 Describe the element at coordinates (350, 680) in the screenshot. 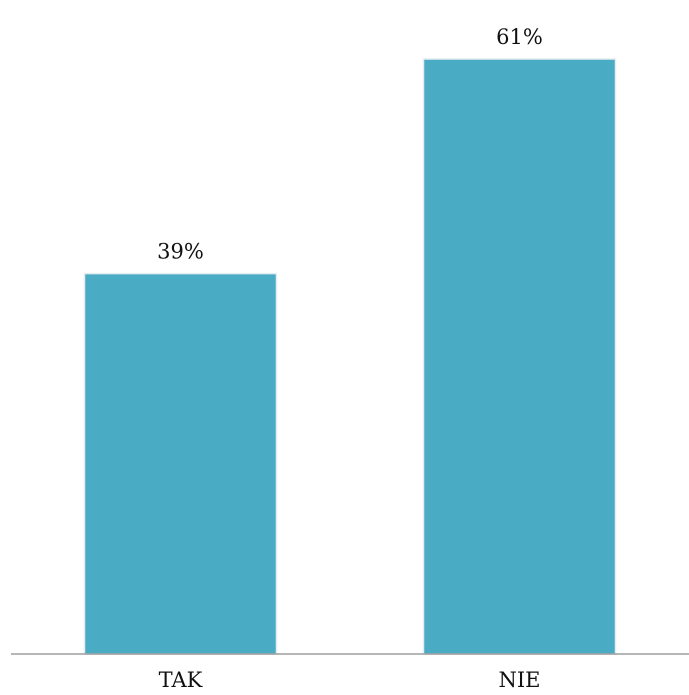

I see `x-axis-tick-labels: TAK NIE` at that location.